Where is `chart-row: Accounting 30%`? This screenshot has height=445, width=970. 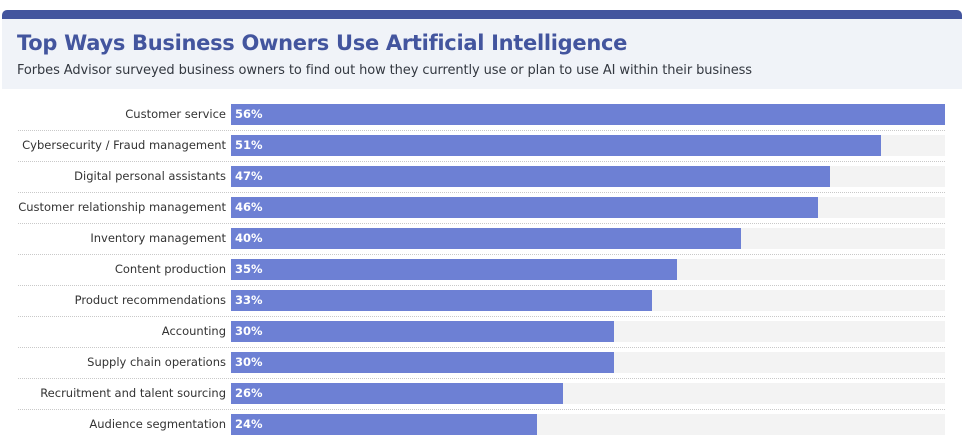 chart-row: Accounting 30% is located at coordinates (481, 336).